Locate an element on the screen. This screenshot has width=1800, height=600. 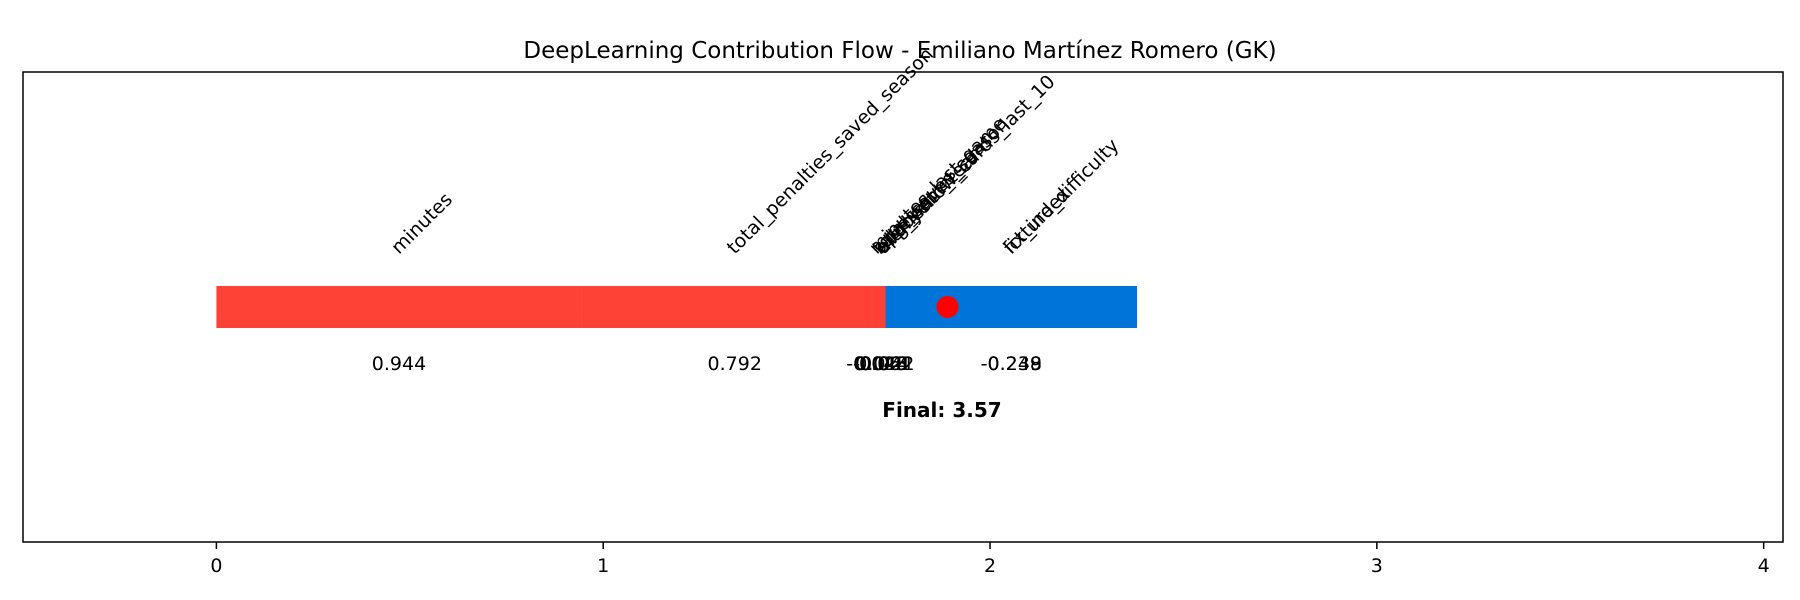
value-label-total-saves-season: 0.06 is located at coordinates (880, 364).